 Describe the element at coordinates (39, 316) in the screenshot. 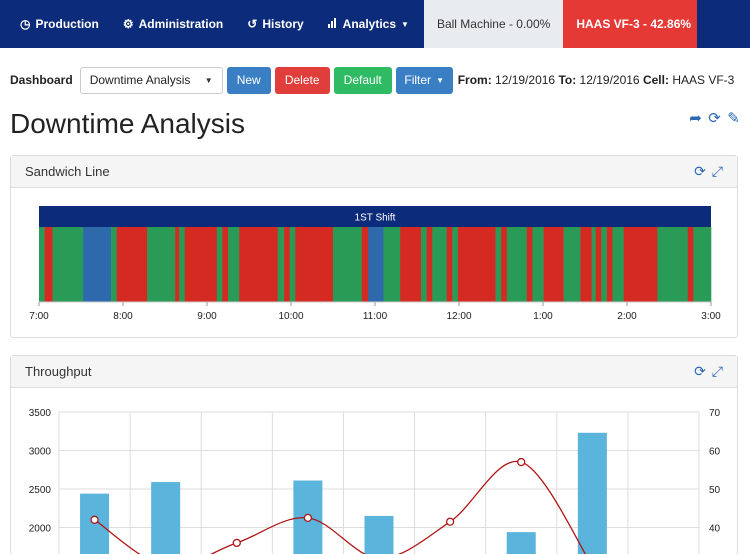

I see `time-label: 7:00` at that location.